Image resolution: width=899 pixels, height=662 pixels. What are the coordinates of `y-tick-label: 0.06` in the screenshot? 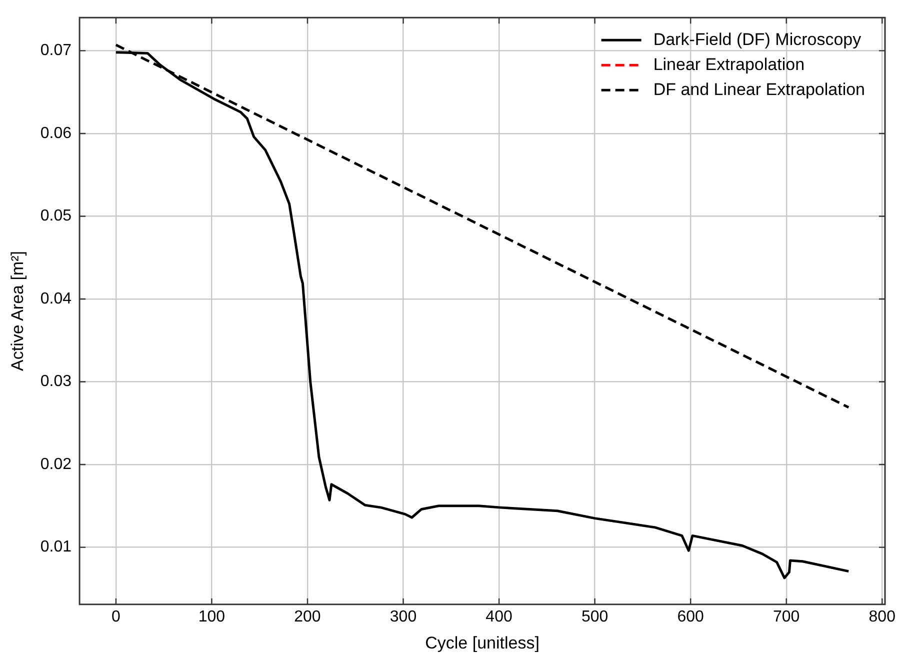 It's located at (56, 133).